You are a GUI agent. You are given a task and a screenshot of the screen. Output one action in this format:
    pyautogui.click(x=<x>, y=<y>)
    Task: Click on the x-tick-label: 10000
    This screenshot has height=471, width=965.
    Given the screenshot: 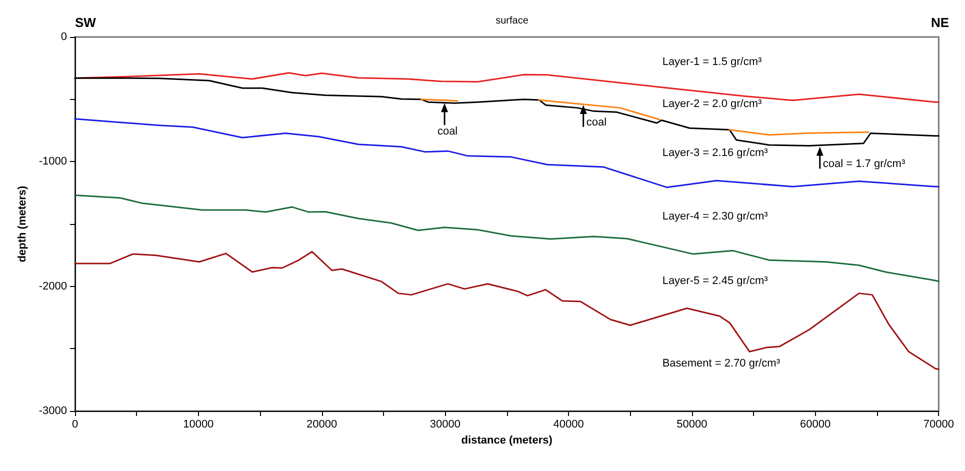 What is the action you would take?
    pyautogui.click(x=198, y=424)
    